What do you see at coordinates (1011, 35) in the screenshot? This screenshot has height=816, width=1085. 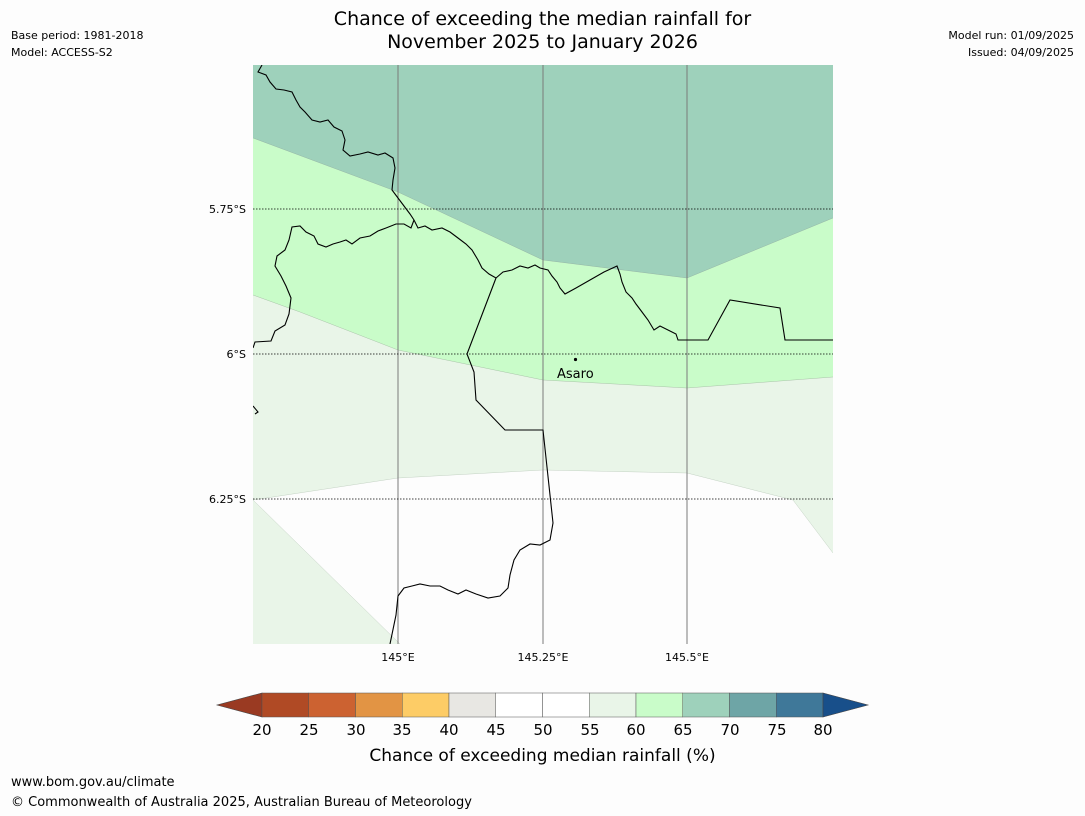 I see `model-run: Model run: 01/09/2025` at bounding box center [1011, 35].